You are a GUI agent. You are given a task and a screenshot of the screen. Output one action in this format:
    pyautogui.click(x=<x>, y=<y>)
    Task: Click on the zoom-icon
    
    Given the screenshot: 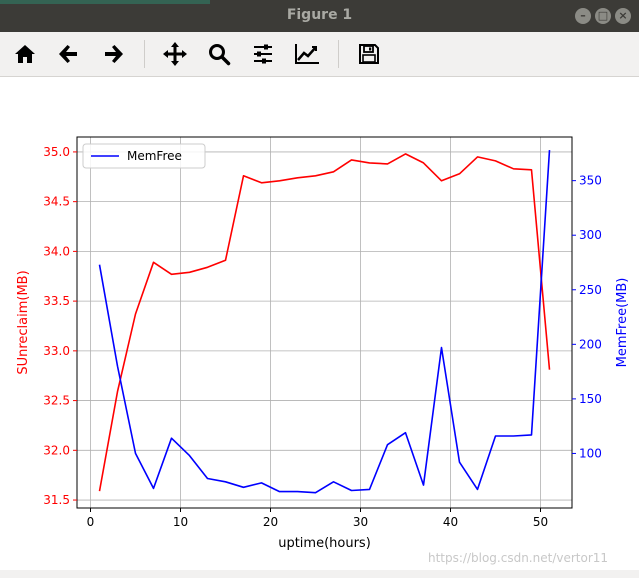 What is the action you would take?
    pyautogui.click(x=220, y=55)
    